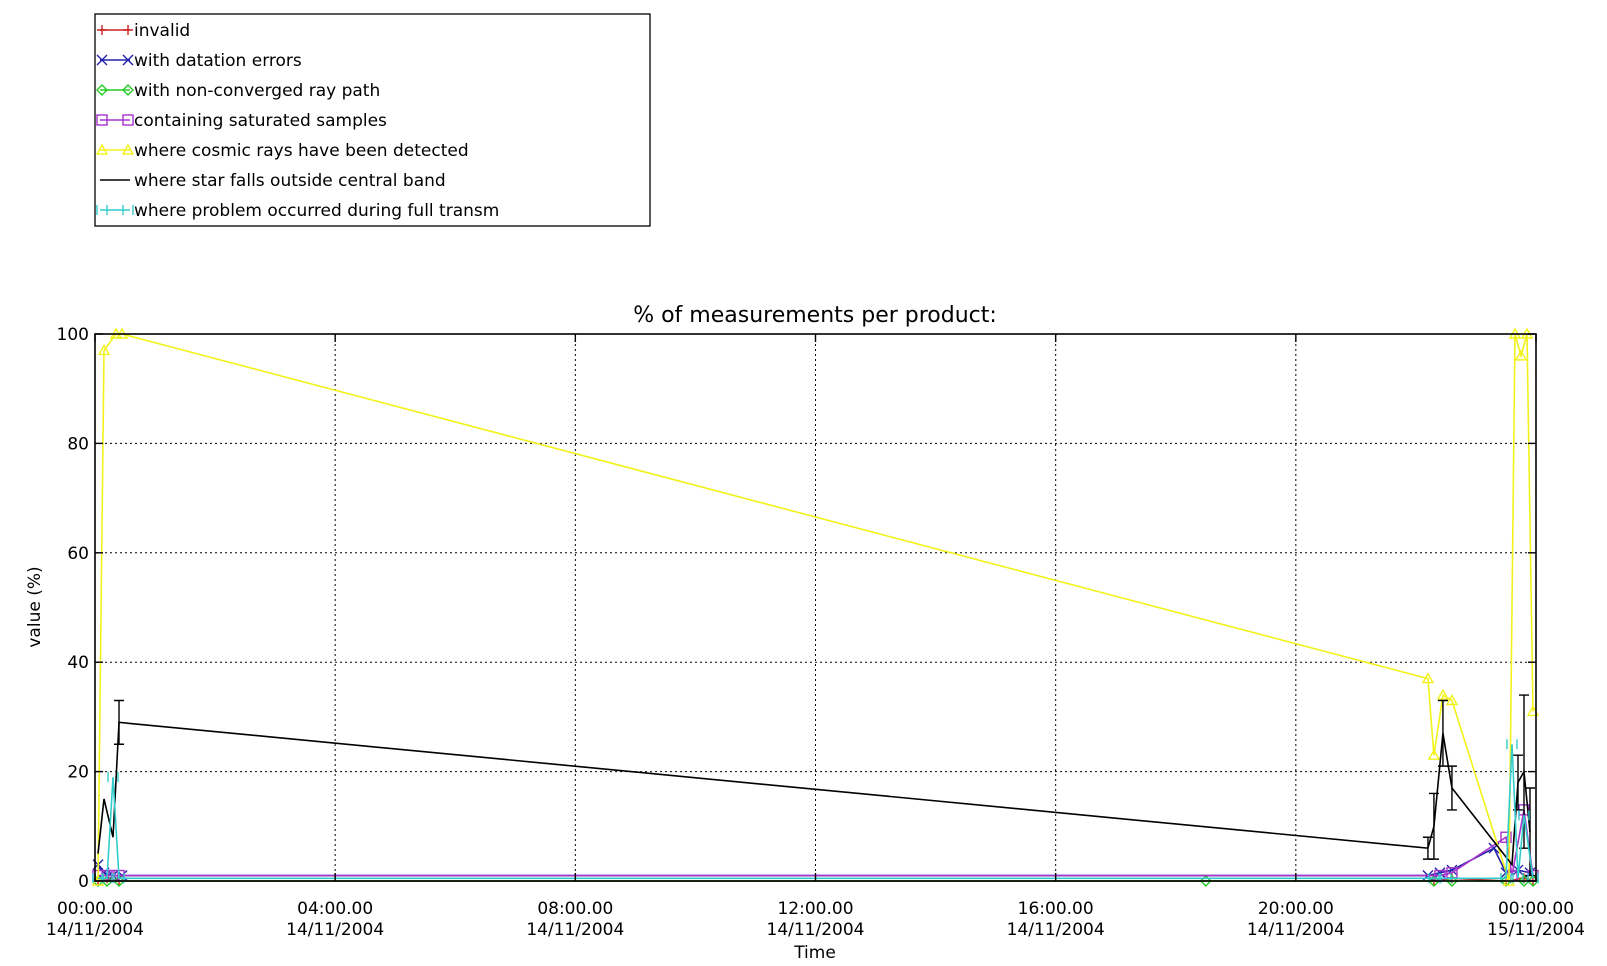 The image size is (1607, 966). Describe the element at coordinates (95, 909) in the screenshot. I see `x-tick-time-0: 00:00.00` at that location.